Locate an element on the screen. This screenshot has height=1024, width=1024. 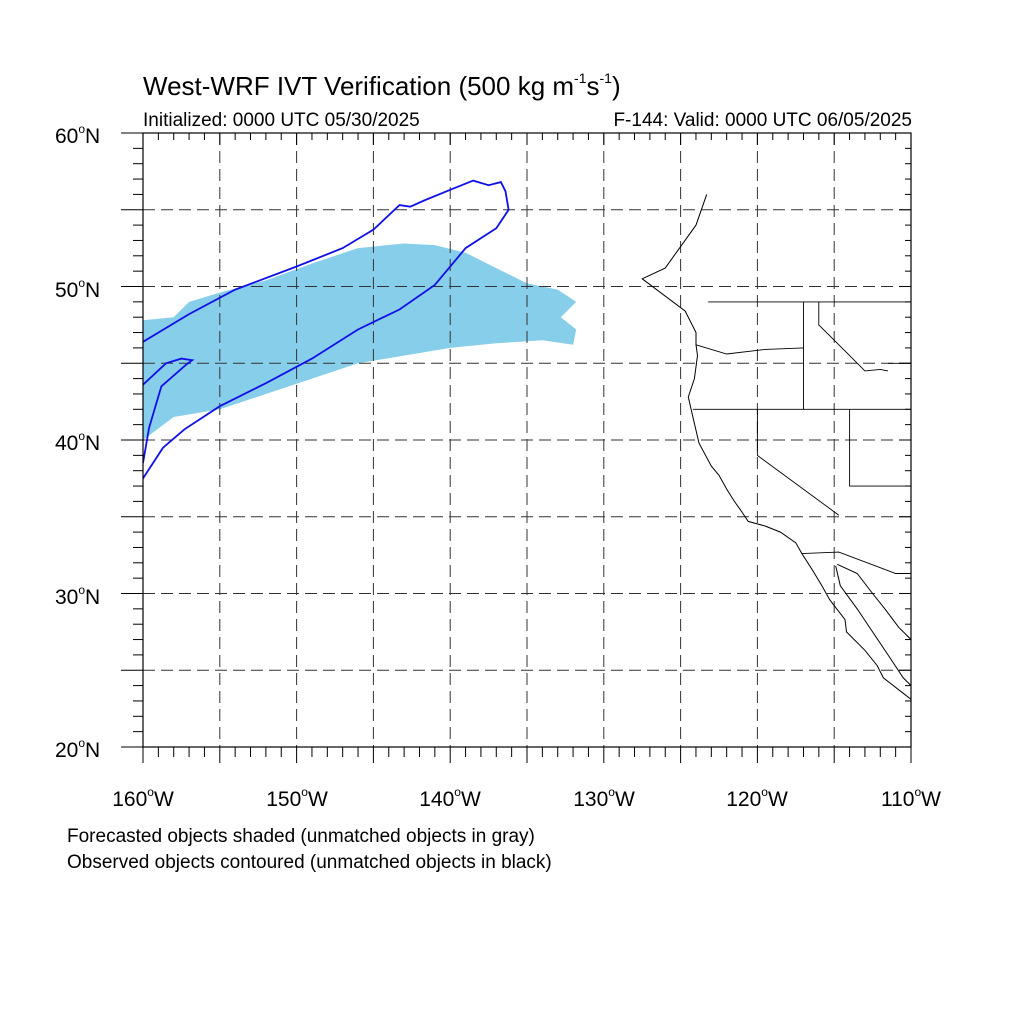
initialized-time: Initialized: 0000 UTC 05/30/2025 is located at coordinates (281, 120).